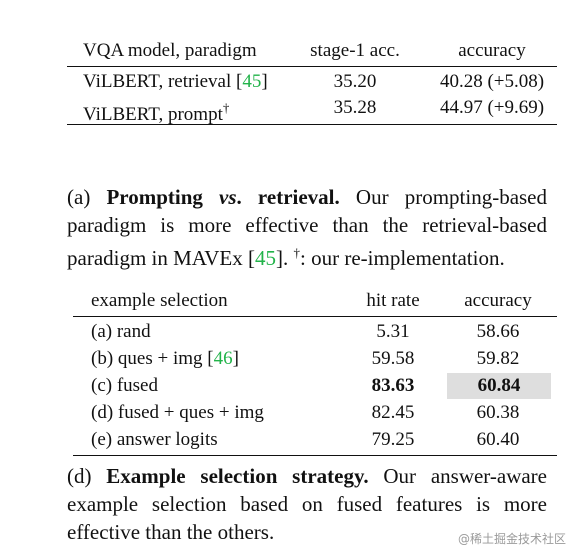 This screenshot has height=555, width=578. I want to click on accuracy-value: 60.40, so click(498, 439).